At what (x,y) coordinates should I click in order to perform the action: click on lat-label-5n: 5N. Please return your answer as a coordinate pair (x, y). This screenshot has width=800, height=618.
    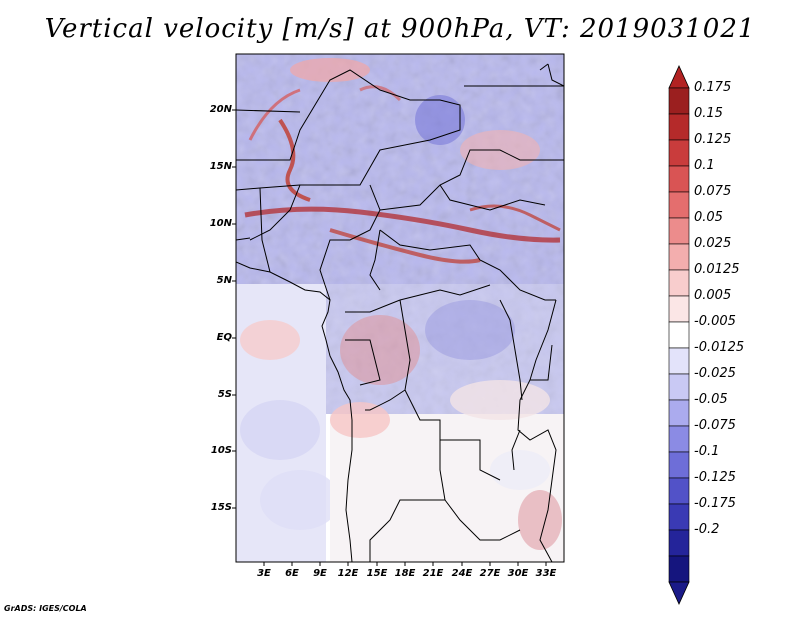
    Looking at the image, I should click on (224, 280).